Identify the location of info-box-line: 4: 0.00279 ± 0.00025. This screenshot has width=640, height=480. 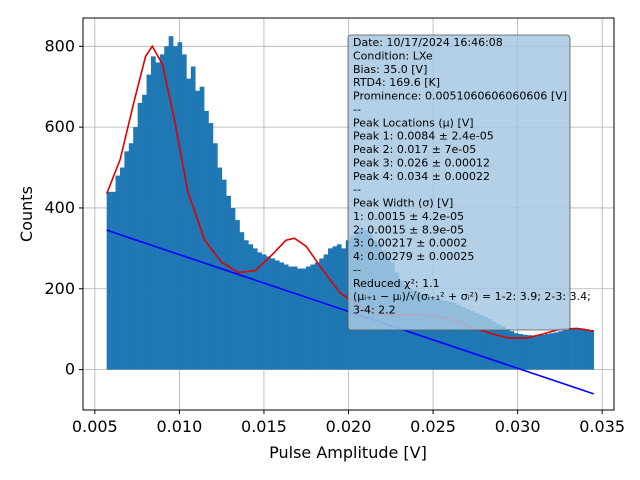
(413, 256).